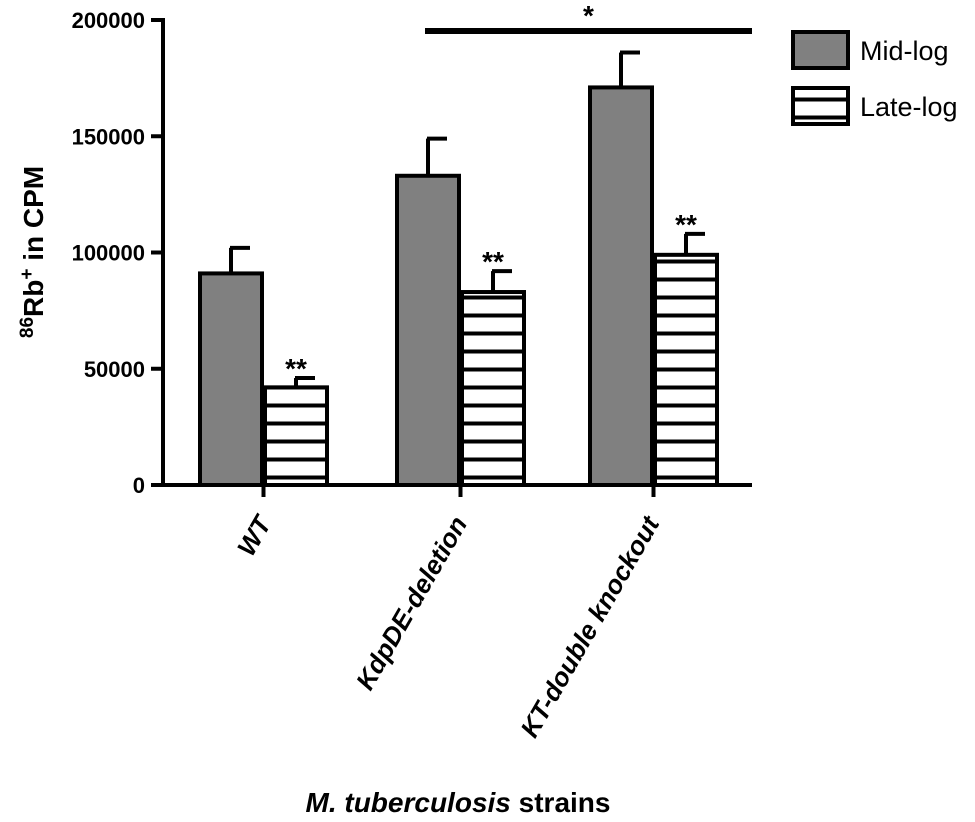  Describe the element at coordinates (108, 20) in the screenshot. I see `y-tick-label: 200000` at that location.